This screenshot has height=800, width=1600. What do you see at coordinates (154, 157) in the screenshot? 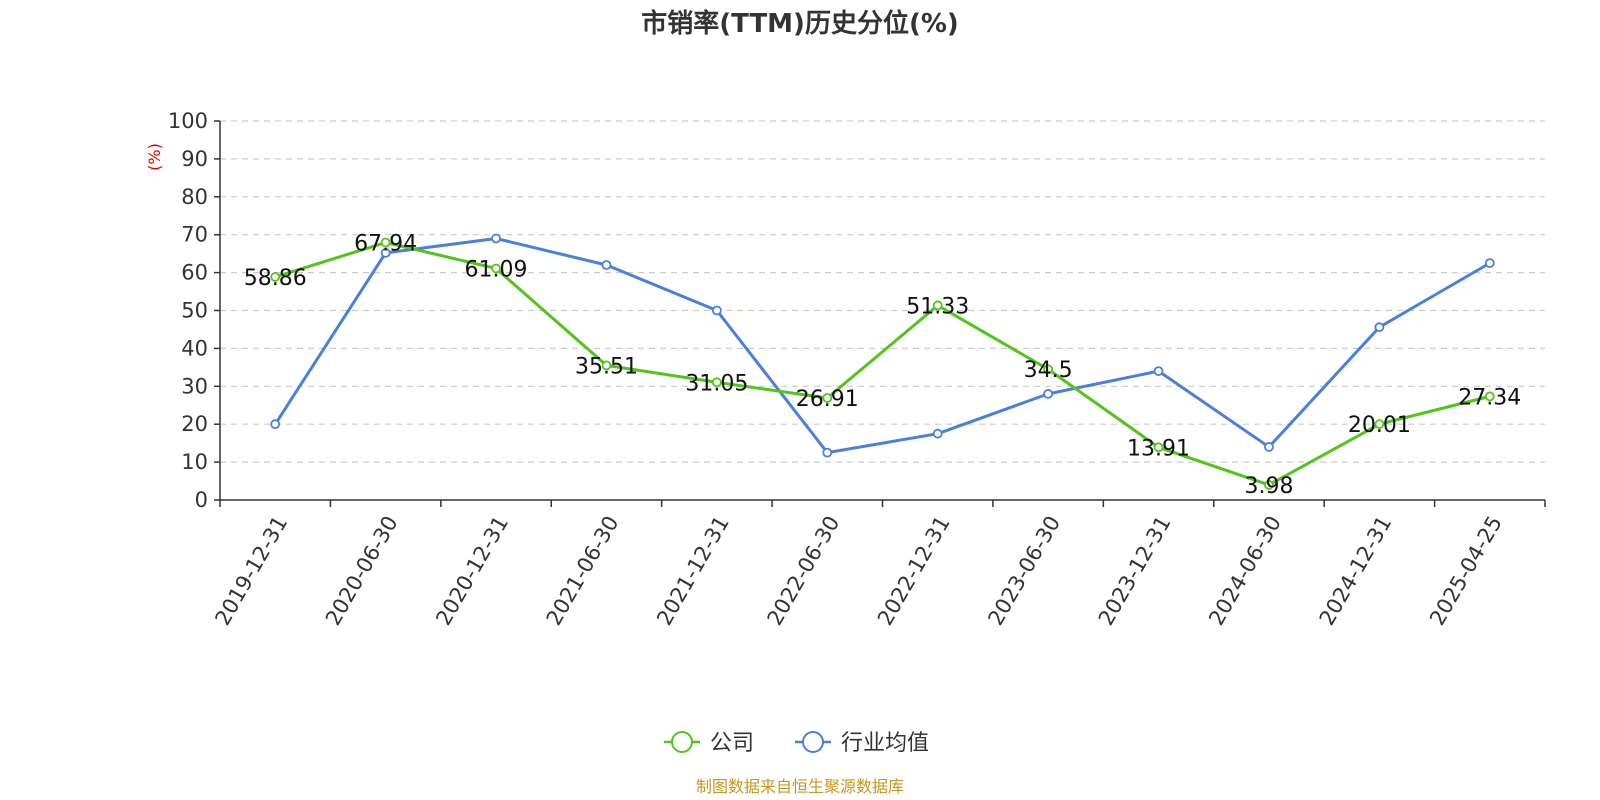
I see `y-axis-label: (%)` at bounding box center [154, 157].